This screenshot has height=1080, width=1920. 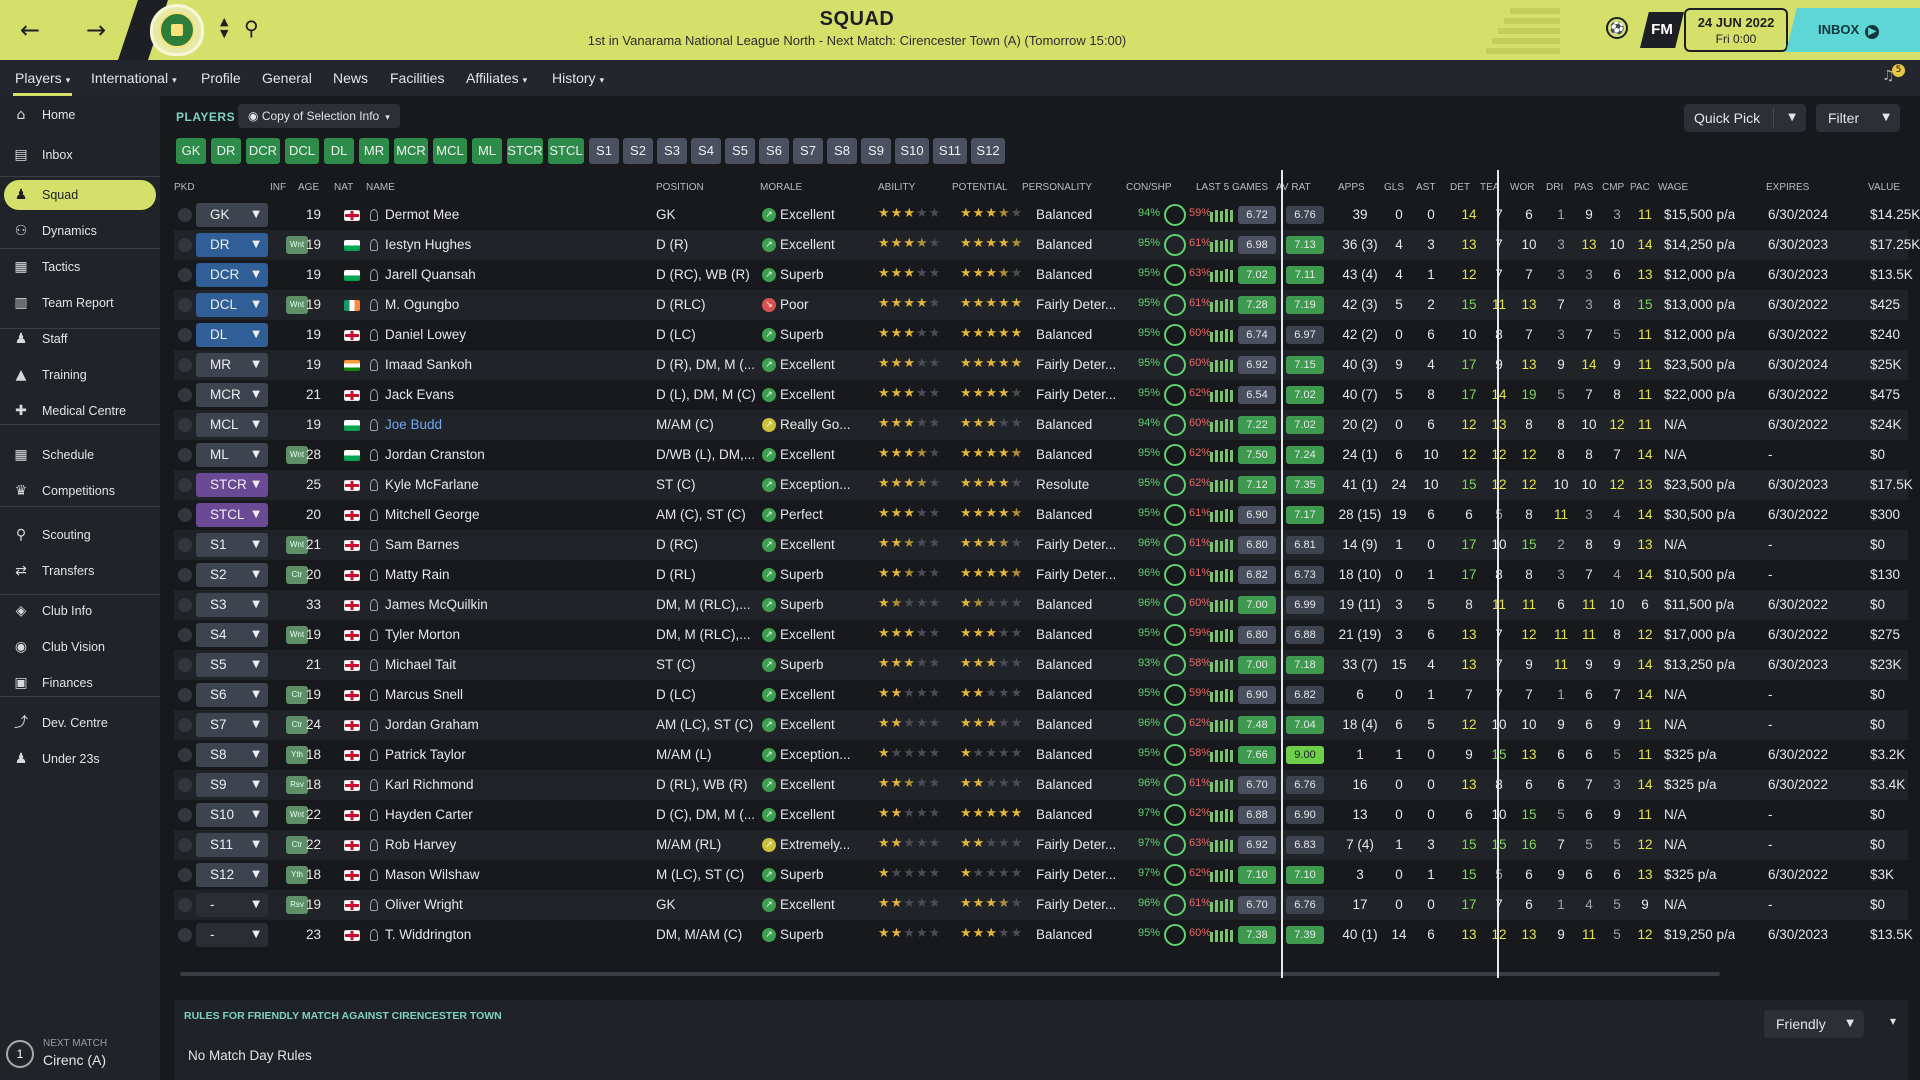 I want to click on picked-position-select: S5 ▼, so click(x=232, y=665).